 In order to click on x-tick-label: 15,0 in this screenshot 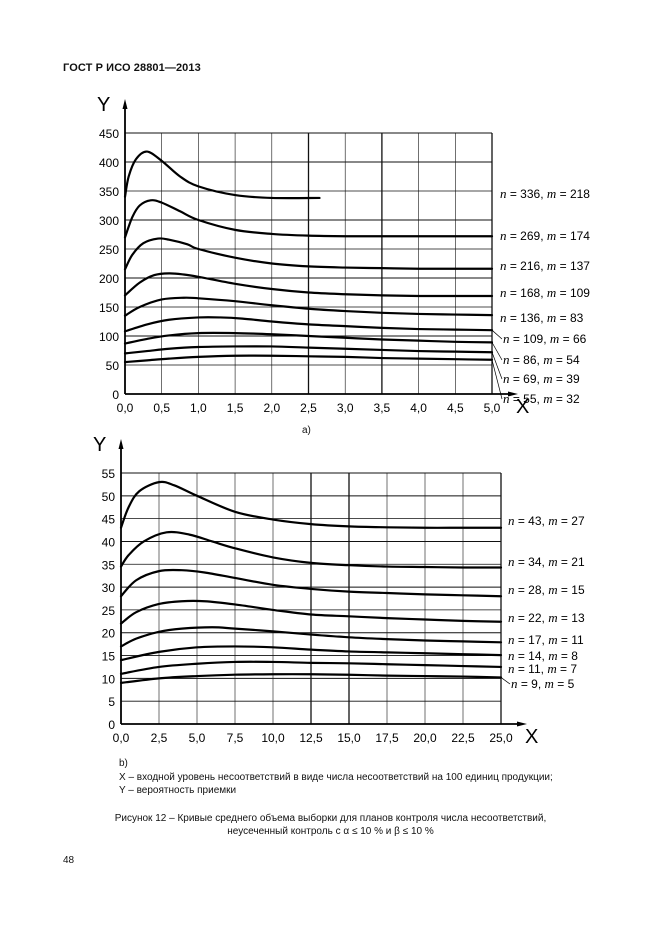, I will do `click(349, 738)`.